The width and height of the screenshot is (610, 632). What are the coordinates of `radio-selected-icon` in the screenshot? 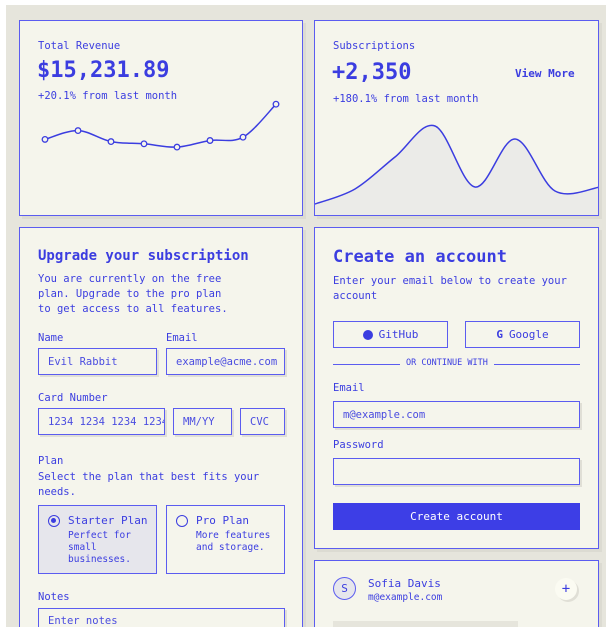 It's located at (54, 521).